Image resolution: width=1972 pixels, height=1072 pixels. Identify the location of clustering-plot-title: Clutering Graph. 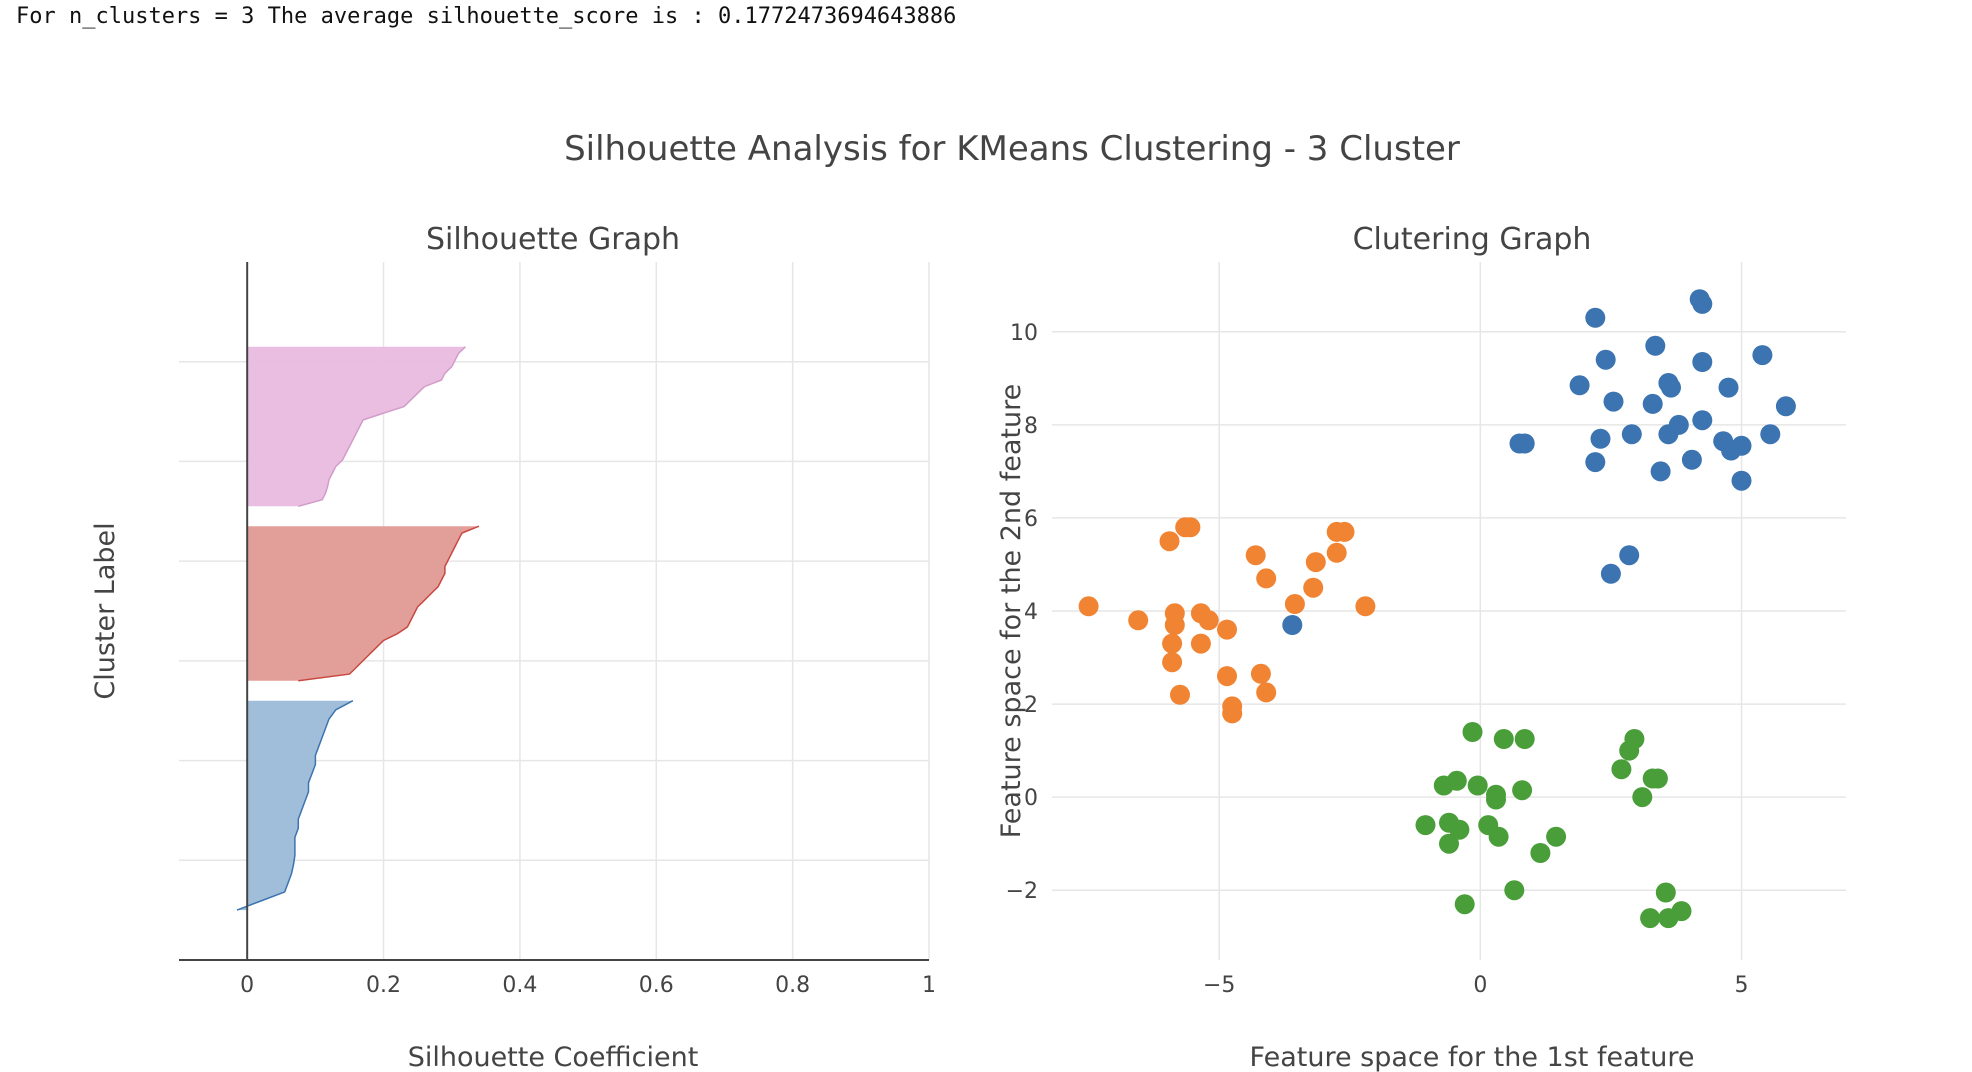
(1472, 239).